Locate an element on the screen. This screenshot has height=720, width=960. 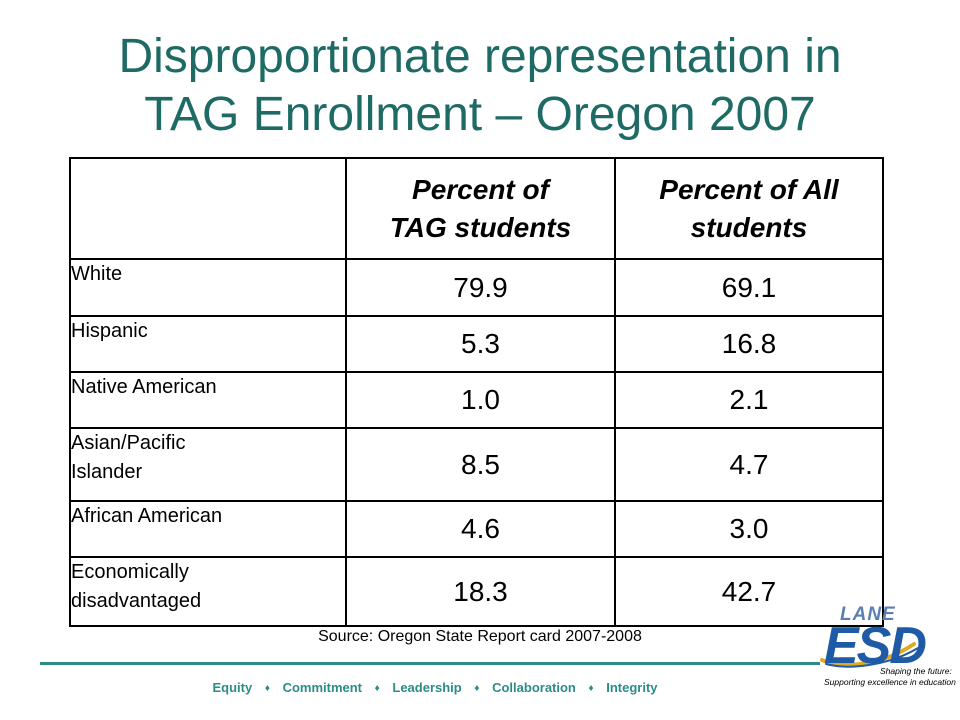
tag-percent-cell: 1.0 is located at coordinates (480, 400).